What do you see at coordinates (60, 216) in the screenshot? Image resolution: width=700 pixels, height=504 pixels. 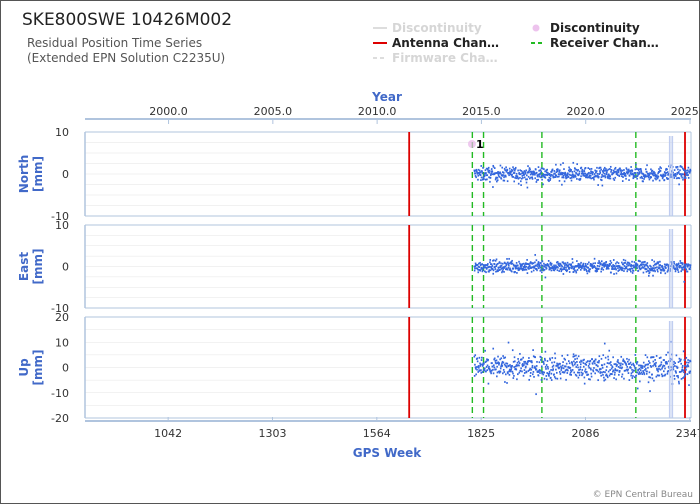 I see `y-tick-label: -10` at bounding box center [60, 216].